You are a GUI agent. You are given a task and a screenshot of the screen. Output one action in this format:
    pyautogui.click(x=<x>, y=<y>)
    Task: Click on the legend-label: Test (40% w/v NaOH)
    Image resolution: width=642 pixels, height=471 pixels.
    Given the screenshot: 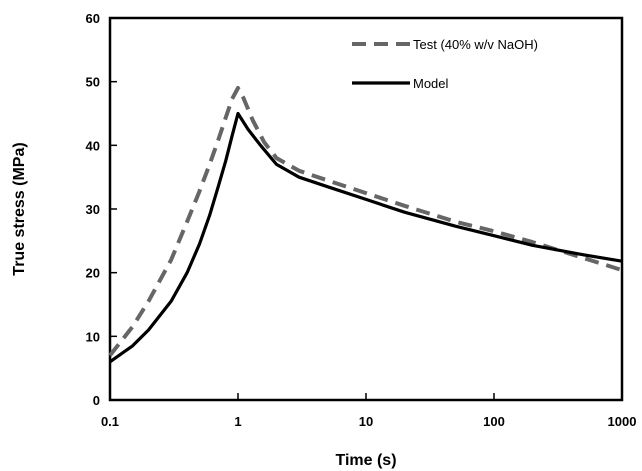 What is the action you would take?
    pyautogui.click(x=475, y=44)
    